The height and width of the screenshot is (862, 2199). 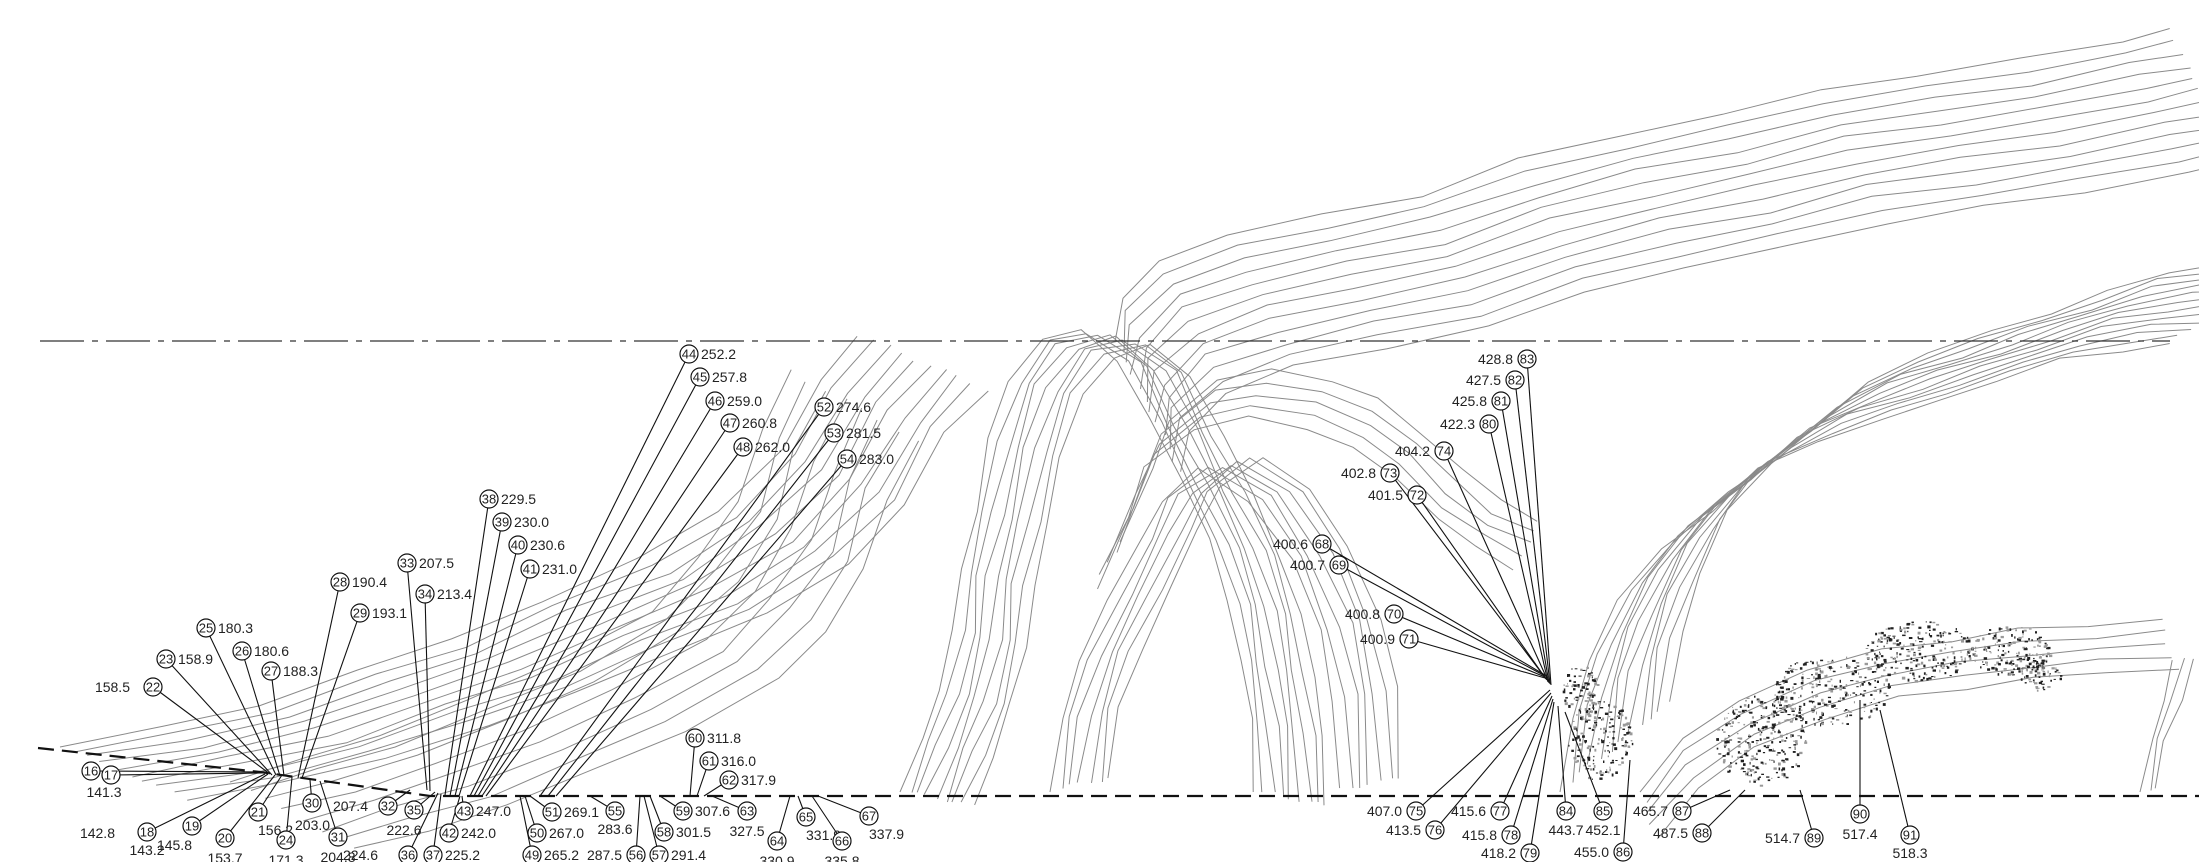 I want to click on point-number: 18, so click(x=147, y=832).